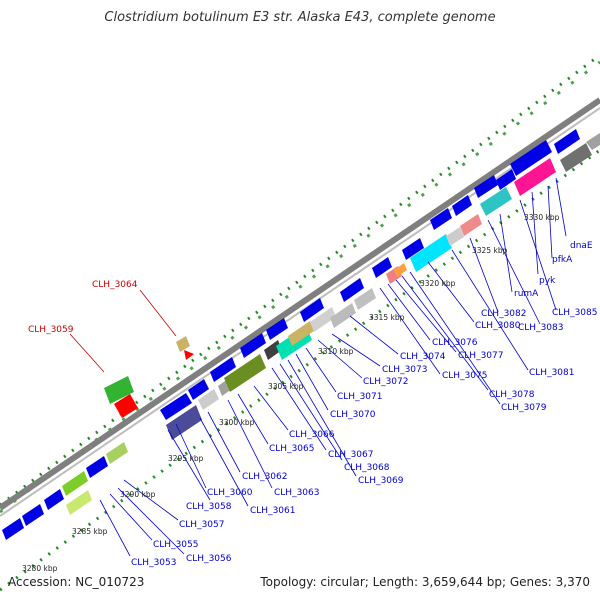 This screenshot has width=600, height=600. What do you see at coordinates (237, 422) in the screenshot?
I see `tick-label: 3300 kbp` at bounding box center [237, 422].